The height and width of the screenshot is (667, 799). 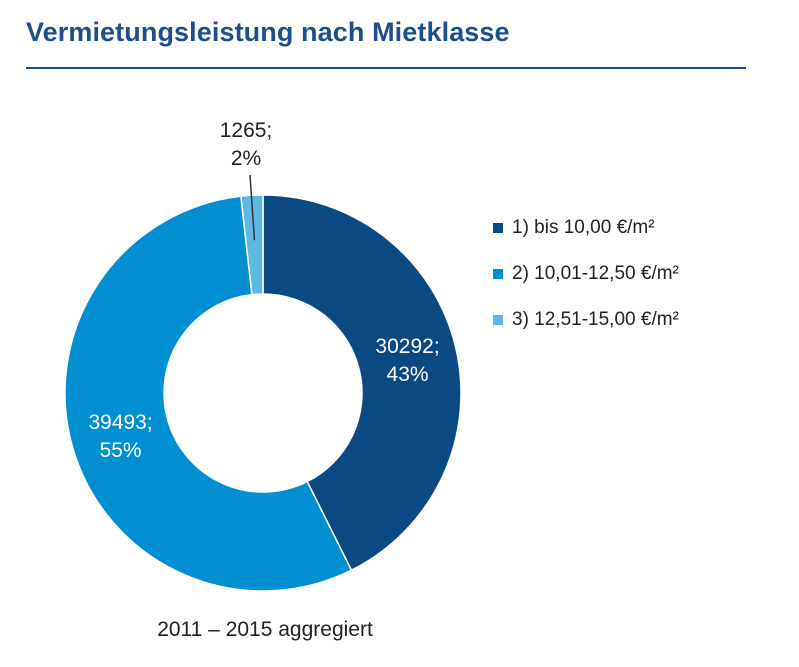 I want to click on data-label-1: 30292; 43%, so click(x=407, y=360).